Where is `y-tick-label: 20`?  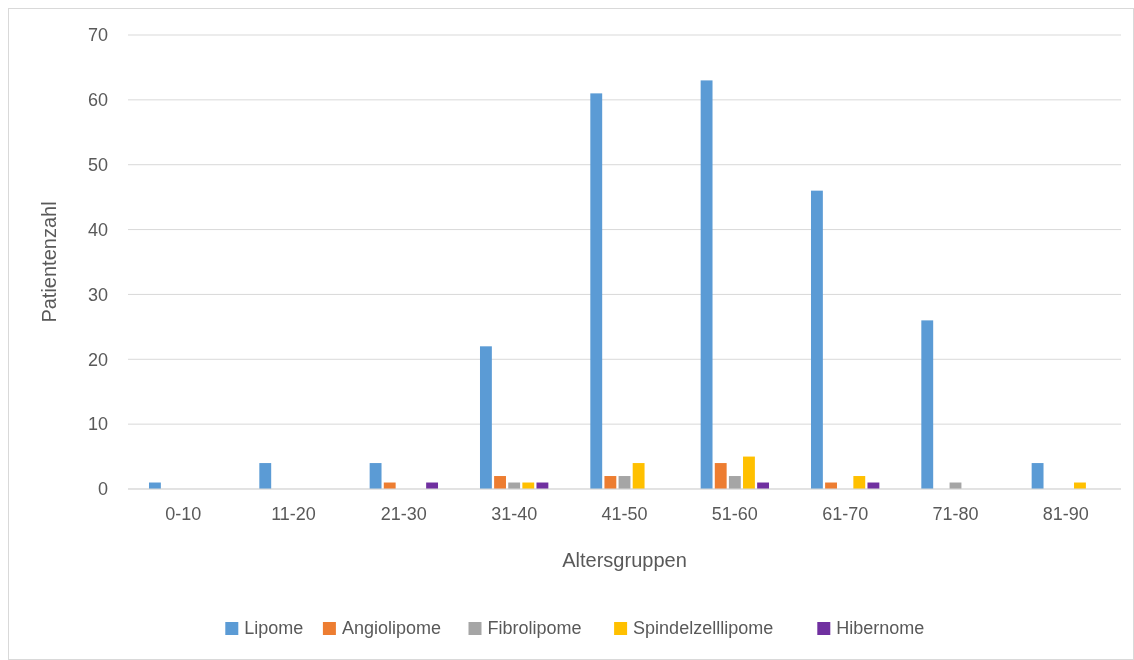 y-tick-label: 20 is located at coordinates (97, 359).